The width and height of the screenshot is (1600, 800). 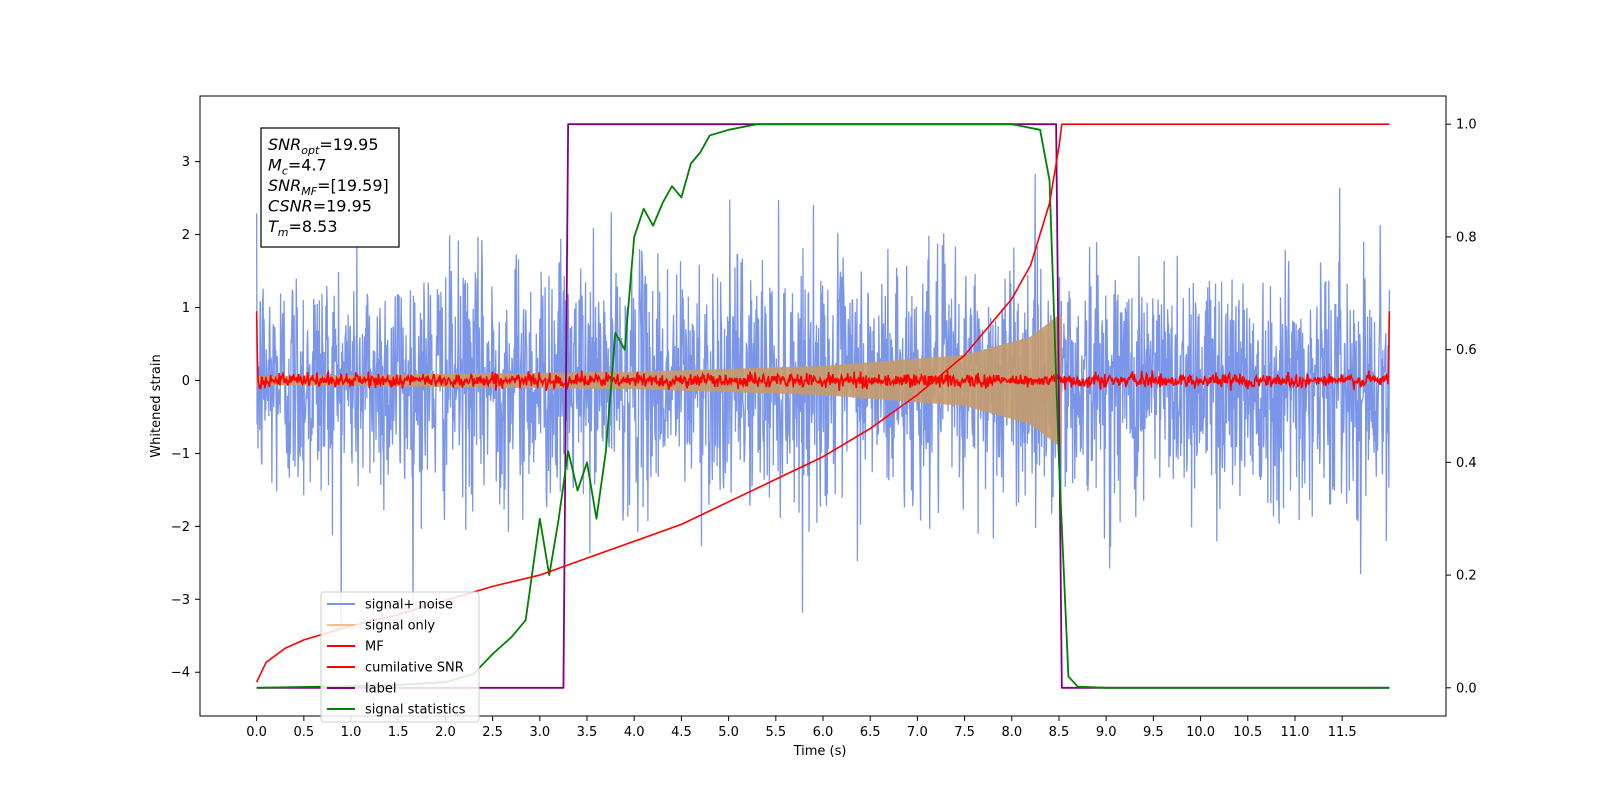 What do you see at coordinates (820, 751) in the screenshot?
I see `x-axis-label: Time (s)` at bounding box center [820, 751].